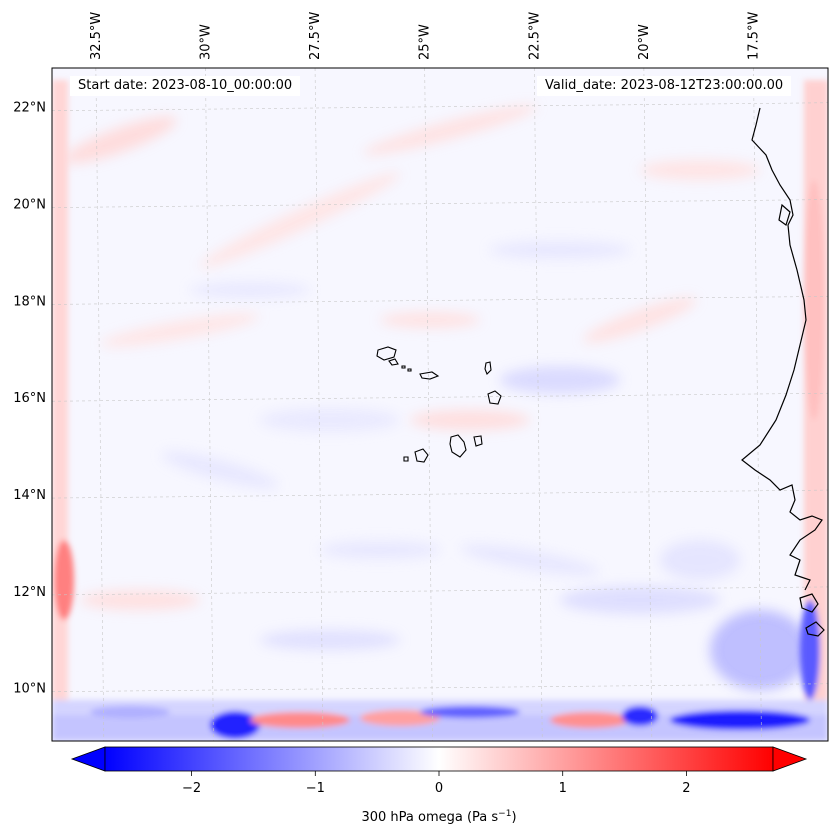  What do you see at coordinates (29, 108) in the screenshot?
I see `lat-tick-label: 22°N` at bounding box center [29, 108].